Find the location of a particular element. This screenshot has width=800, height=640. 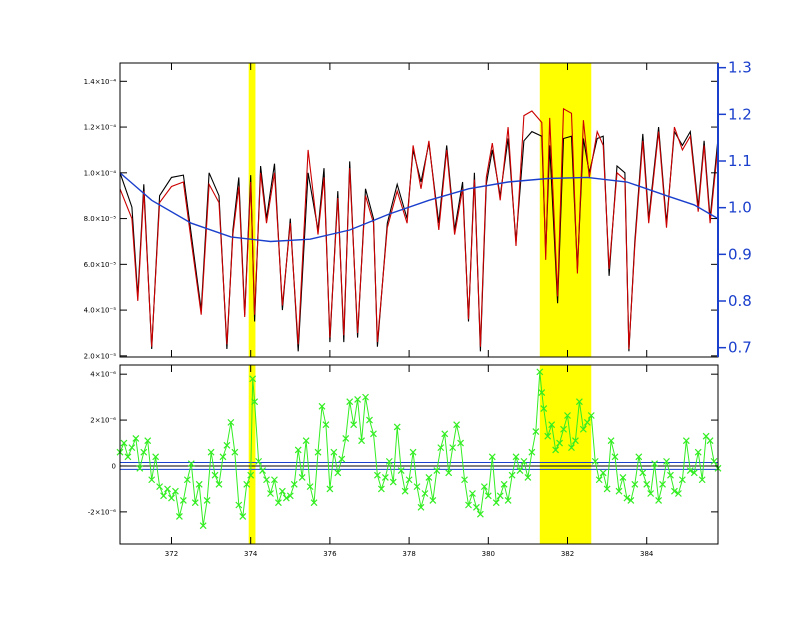

right-ytick-label: 0.7 is located at coordinates (740, 348).